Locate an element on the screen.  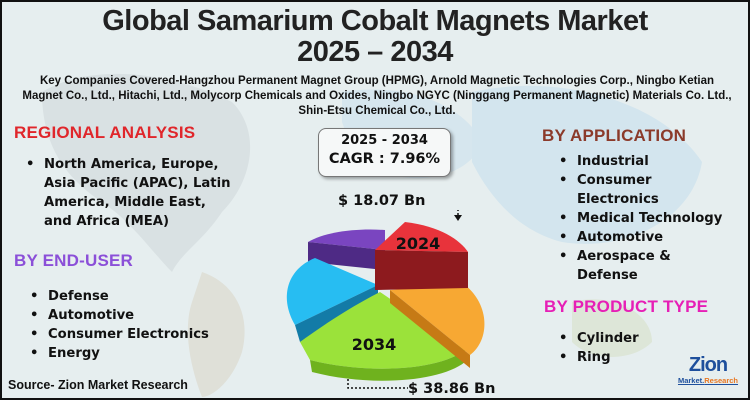
cagr-box: 2025 - 2034 CAGR : 7.96% is located at coordinates (384, 152).